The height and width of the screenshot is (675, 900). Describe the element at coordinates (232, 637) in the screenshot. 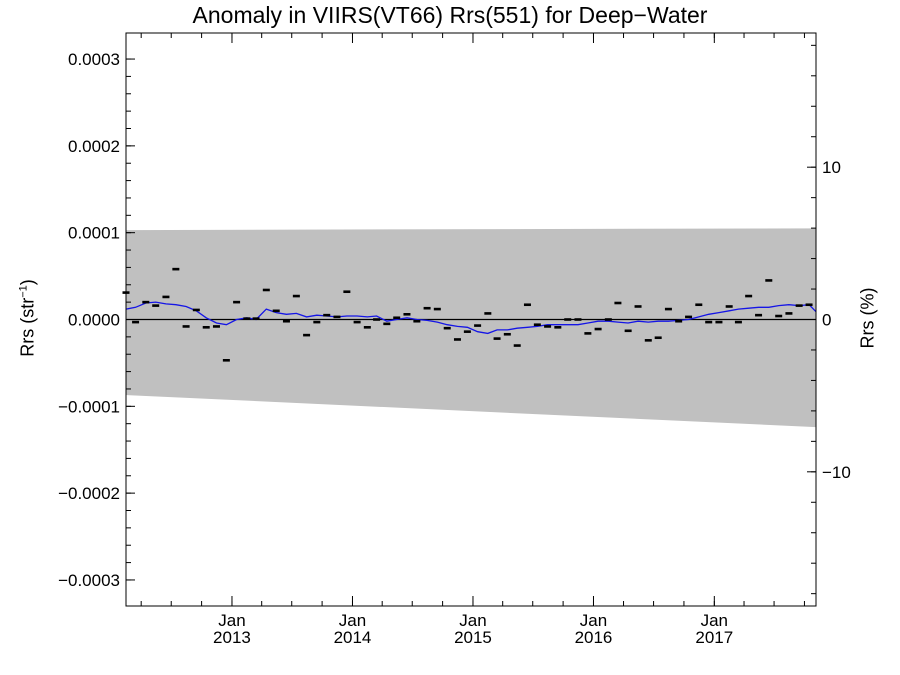

I see `x-tick-year-label: 2013` at that location.